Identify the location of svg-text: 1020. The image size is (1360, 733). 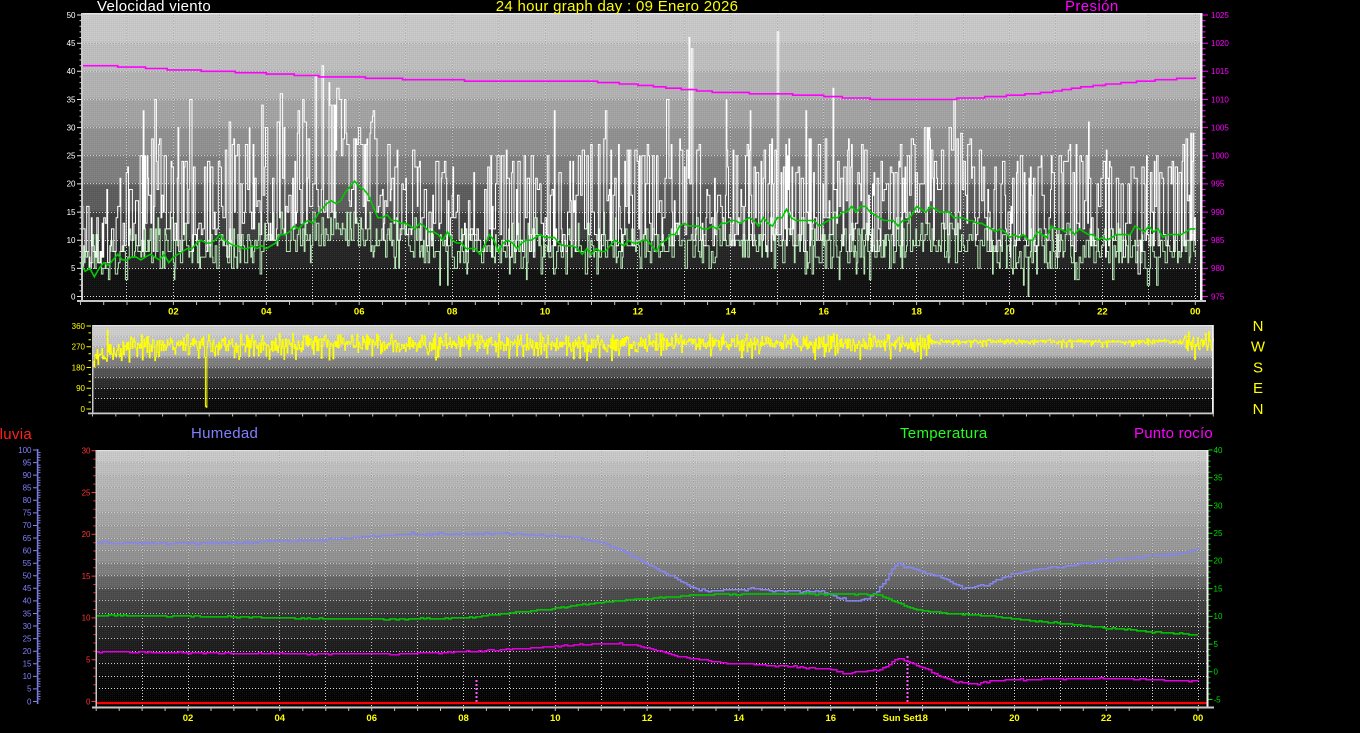
(1220, 43).